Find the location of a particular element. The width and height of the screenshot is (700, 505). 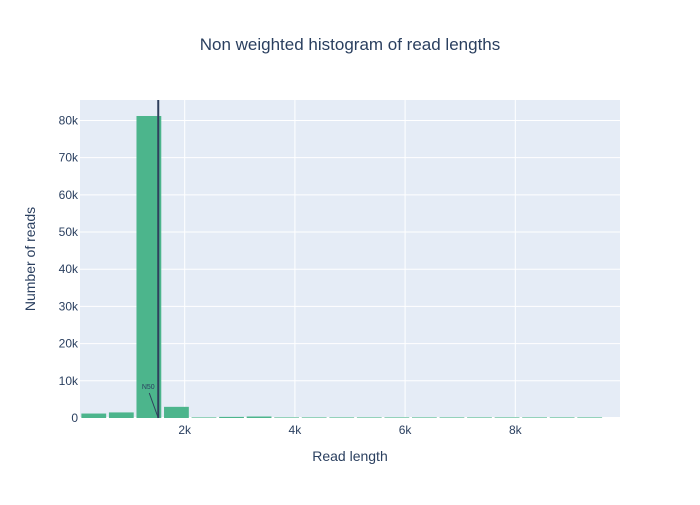

y-tick-labels: 0 10k 20k 30k 40k 50k 60k 70k 80k is located at coordinates (69, 269).